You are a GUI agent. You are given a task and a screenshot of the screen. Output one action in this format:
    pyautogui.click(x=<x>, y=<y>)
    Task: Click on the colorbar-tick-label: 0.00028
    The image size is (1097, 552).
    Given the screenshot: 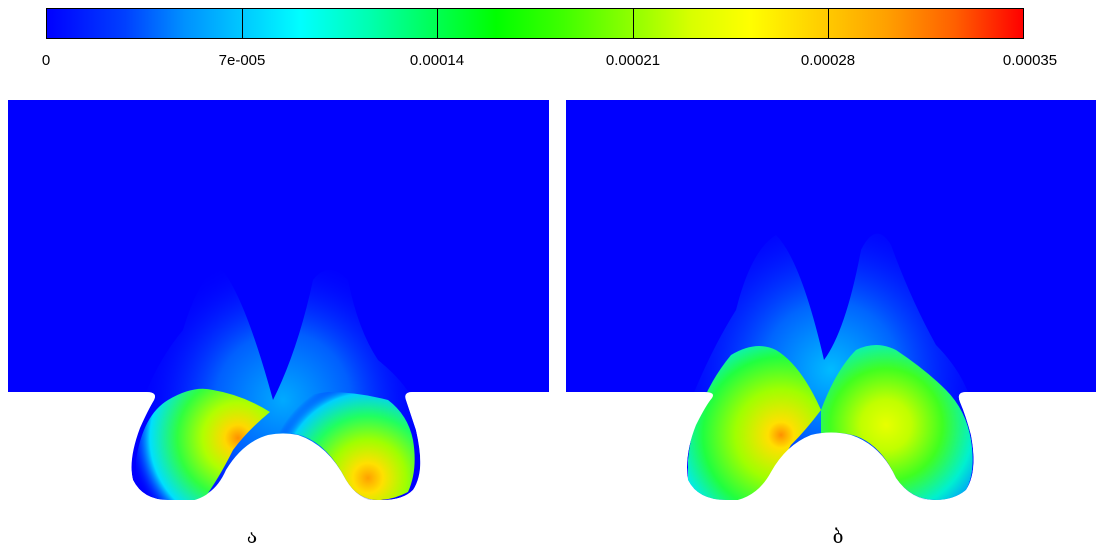 What is the action you would take?
    pyautogui.click(x=828, y=60)
    